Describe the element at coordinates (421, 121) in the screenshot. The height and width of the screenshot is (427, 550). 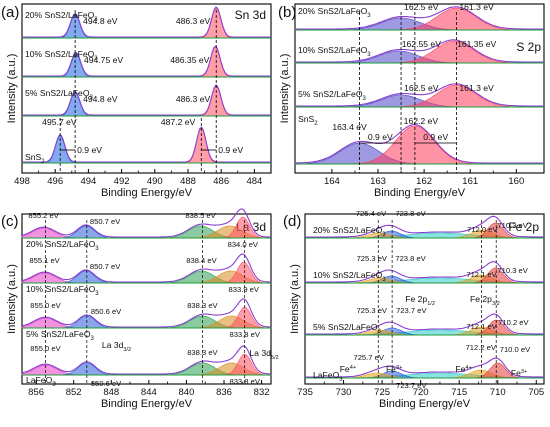
I see `peak-label: 162.2 eV` at that location.